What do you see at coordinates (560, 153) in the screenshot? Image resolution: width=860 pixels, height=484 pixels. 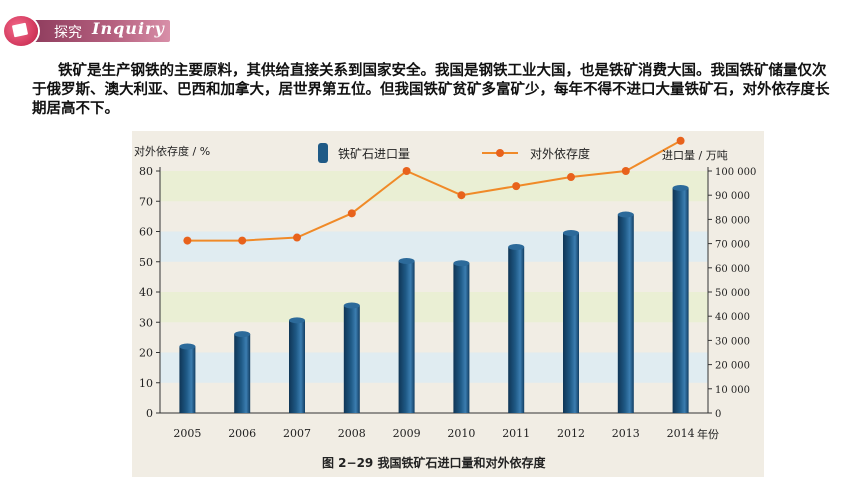 I see `legend-line-label: 对外依存度` at bounding box center [560, 153].